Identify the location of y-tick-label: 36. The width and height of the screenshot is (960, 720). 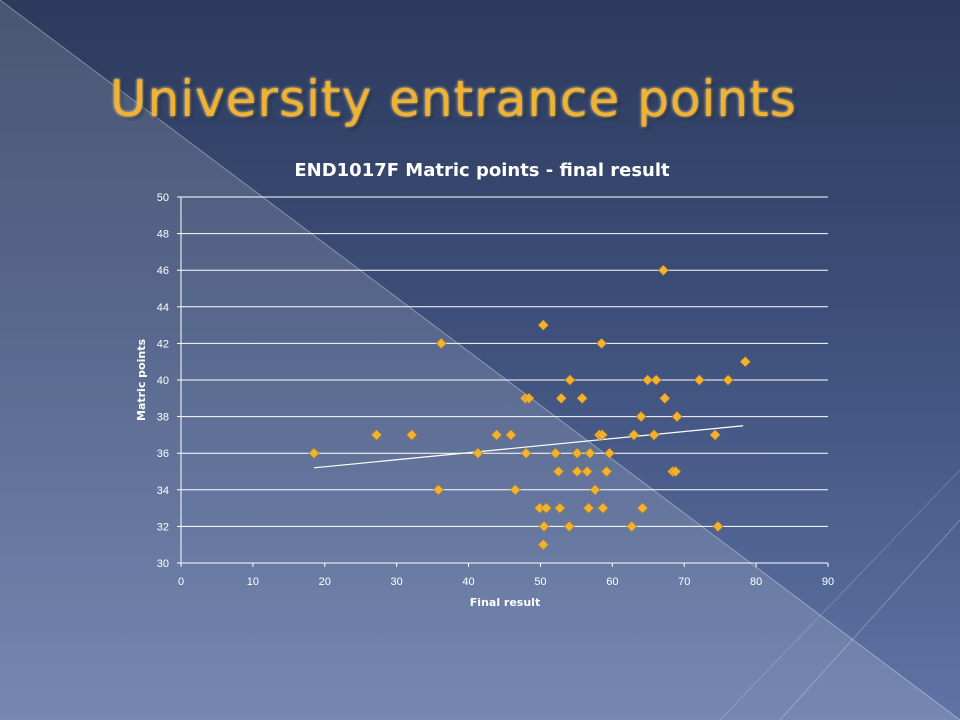
(163, 454).